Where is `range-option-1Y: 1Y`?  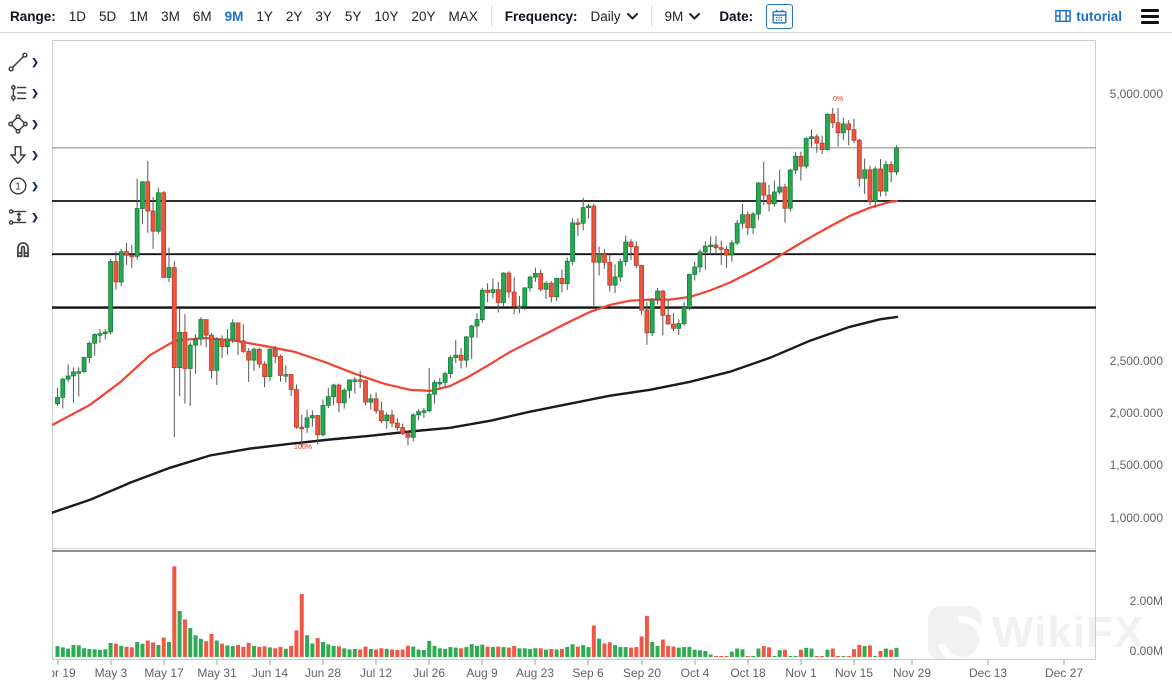
range-option-1Y: 1Y is located at coordinates (264, 16).